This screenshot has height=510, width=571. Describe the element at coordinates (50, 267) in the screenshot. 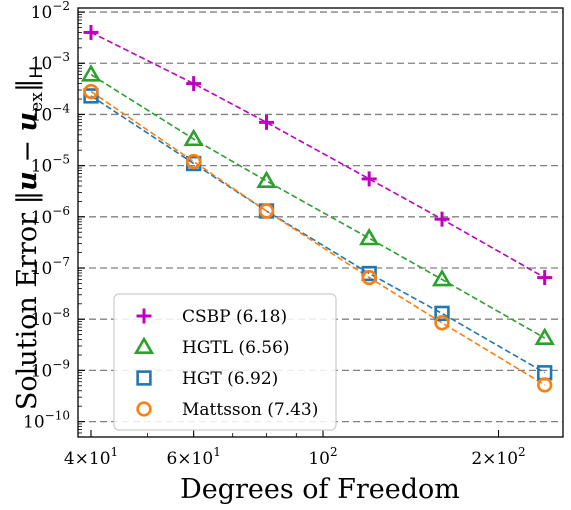

I see `y-tick-label: 10⁻⁷` at that location.